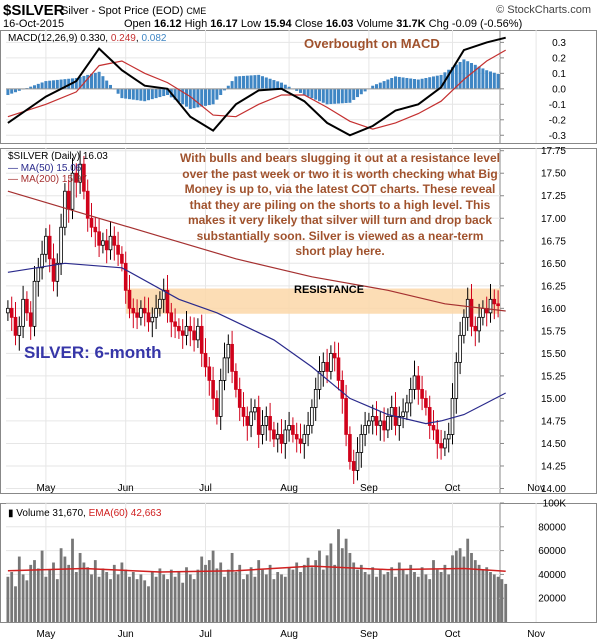  I want to click on price-xtick-label: Nov, so click(536, 488).